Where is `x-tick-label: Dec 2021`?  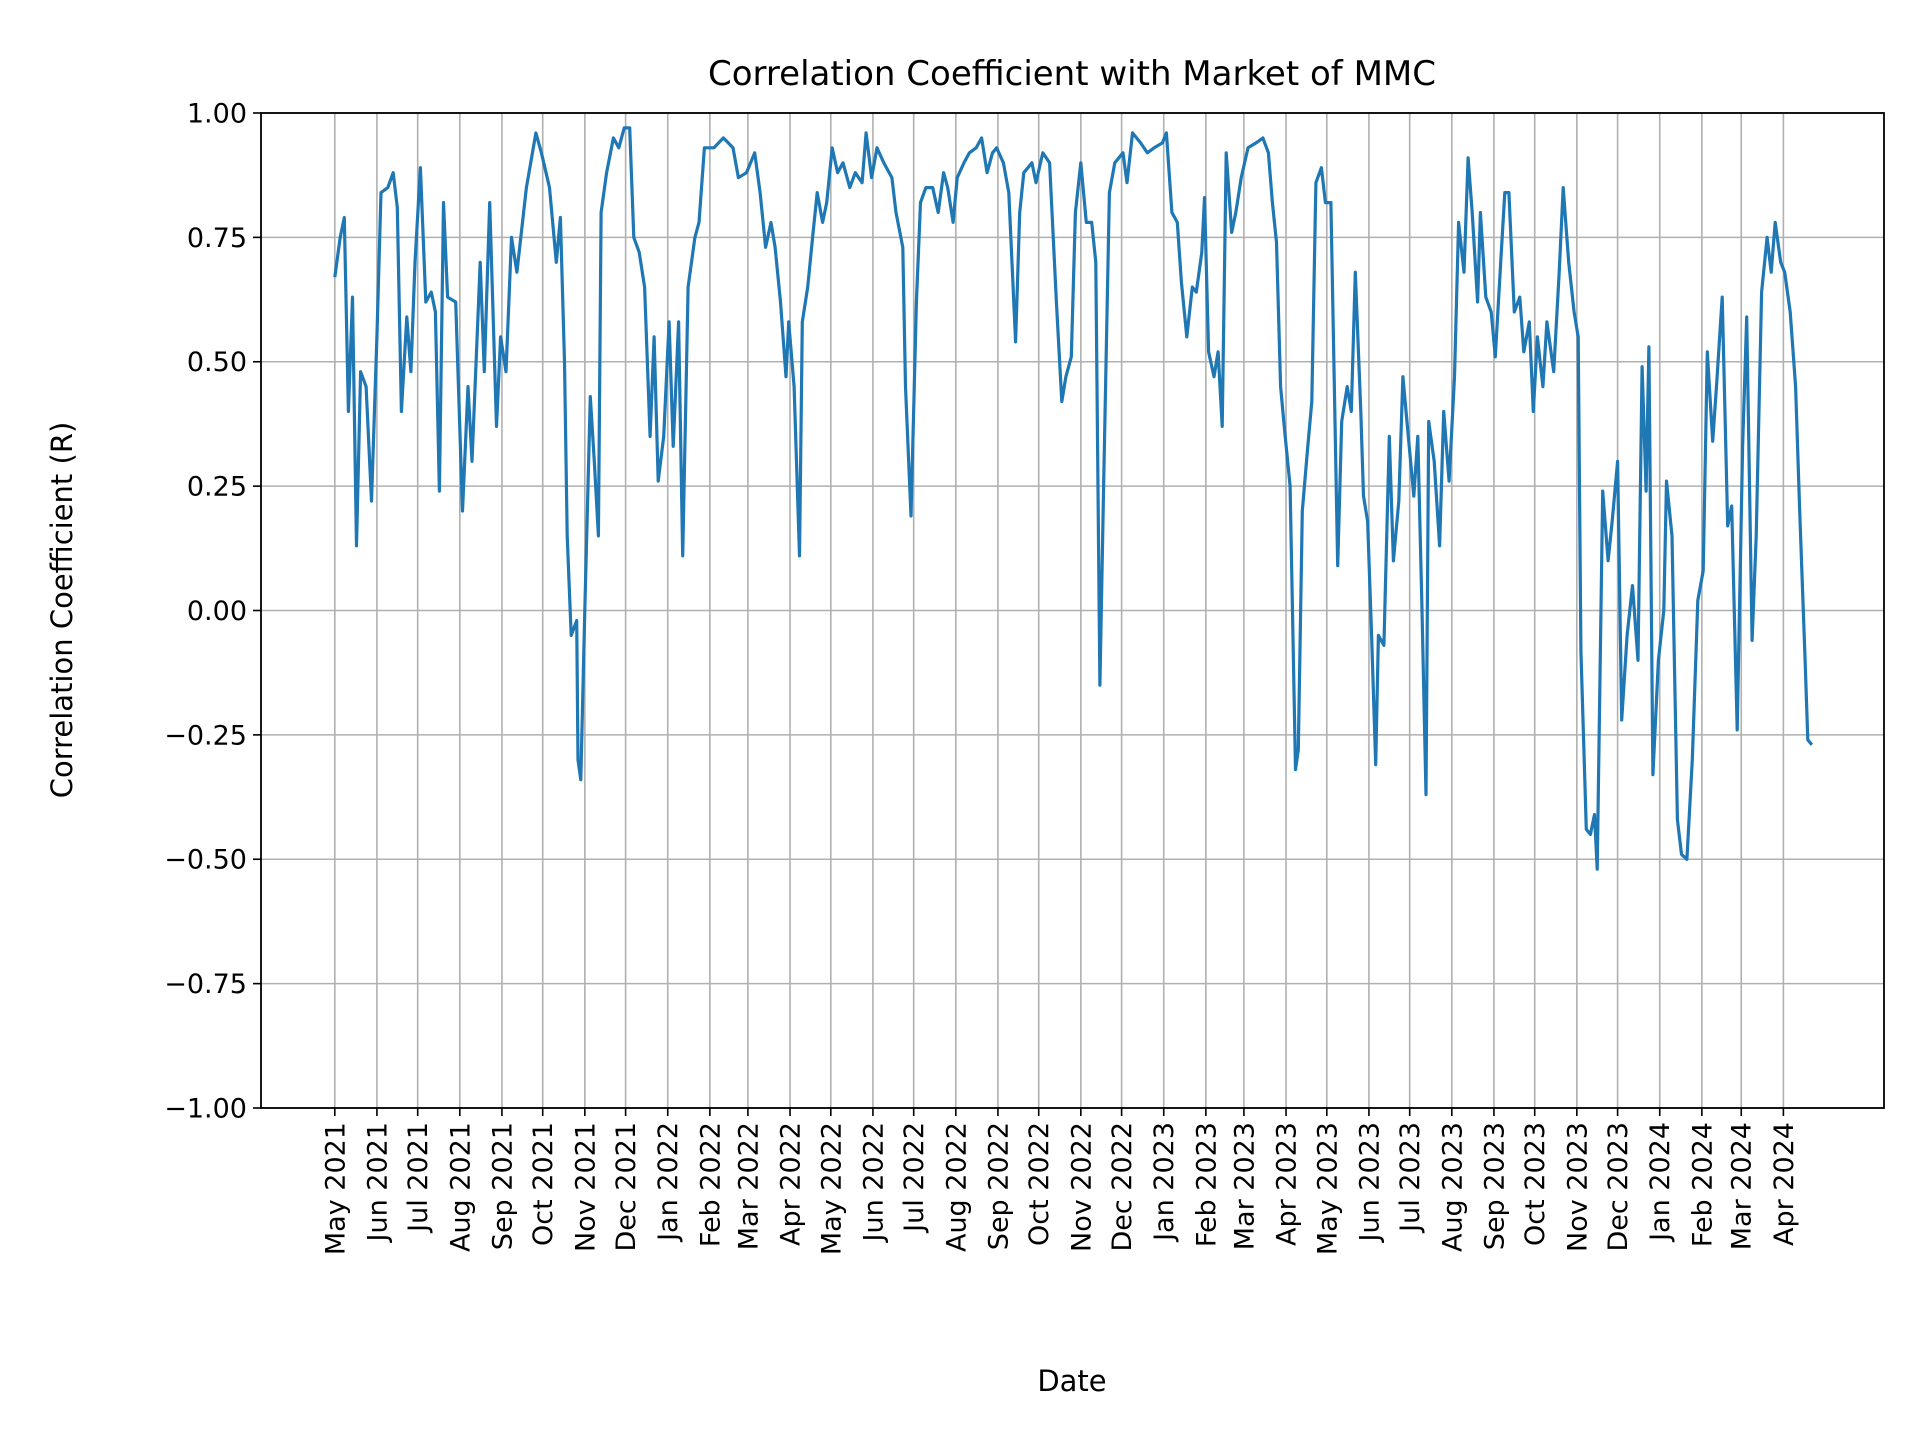
x-tick-label: Dec 2021 is located at coordinates (626, 1187).